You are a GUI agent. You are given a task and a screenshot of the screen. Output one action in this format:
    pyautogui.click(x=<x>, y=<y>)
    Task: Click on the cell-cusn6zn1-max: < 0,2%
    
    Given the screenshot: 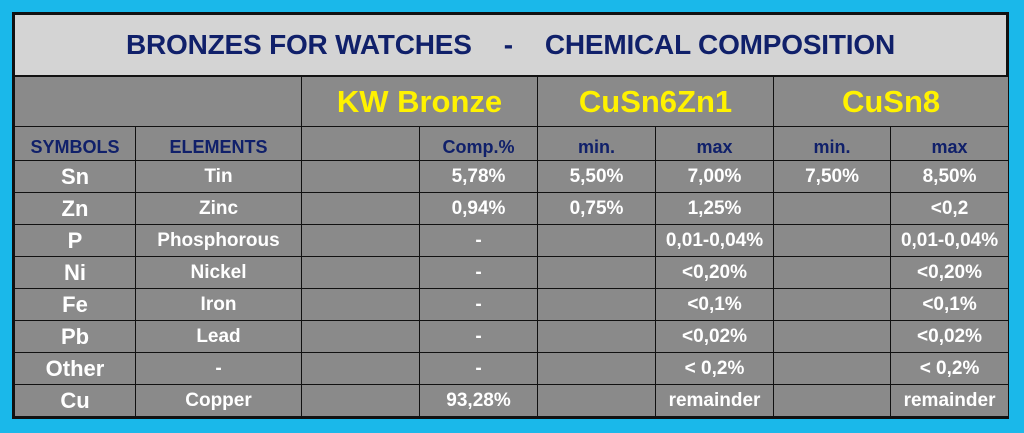 What is the action you would take?
    pyautogui.click(x=715, y=369)
    